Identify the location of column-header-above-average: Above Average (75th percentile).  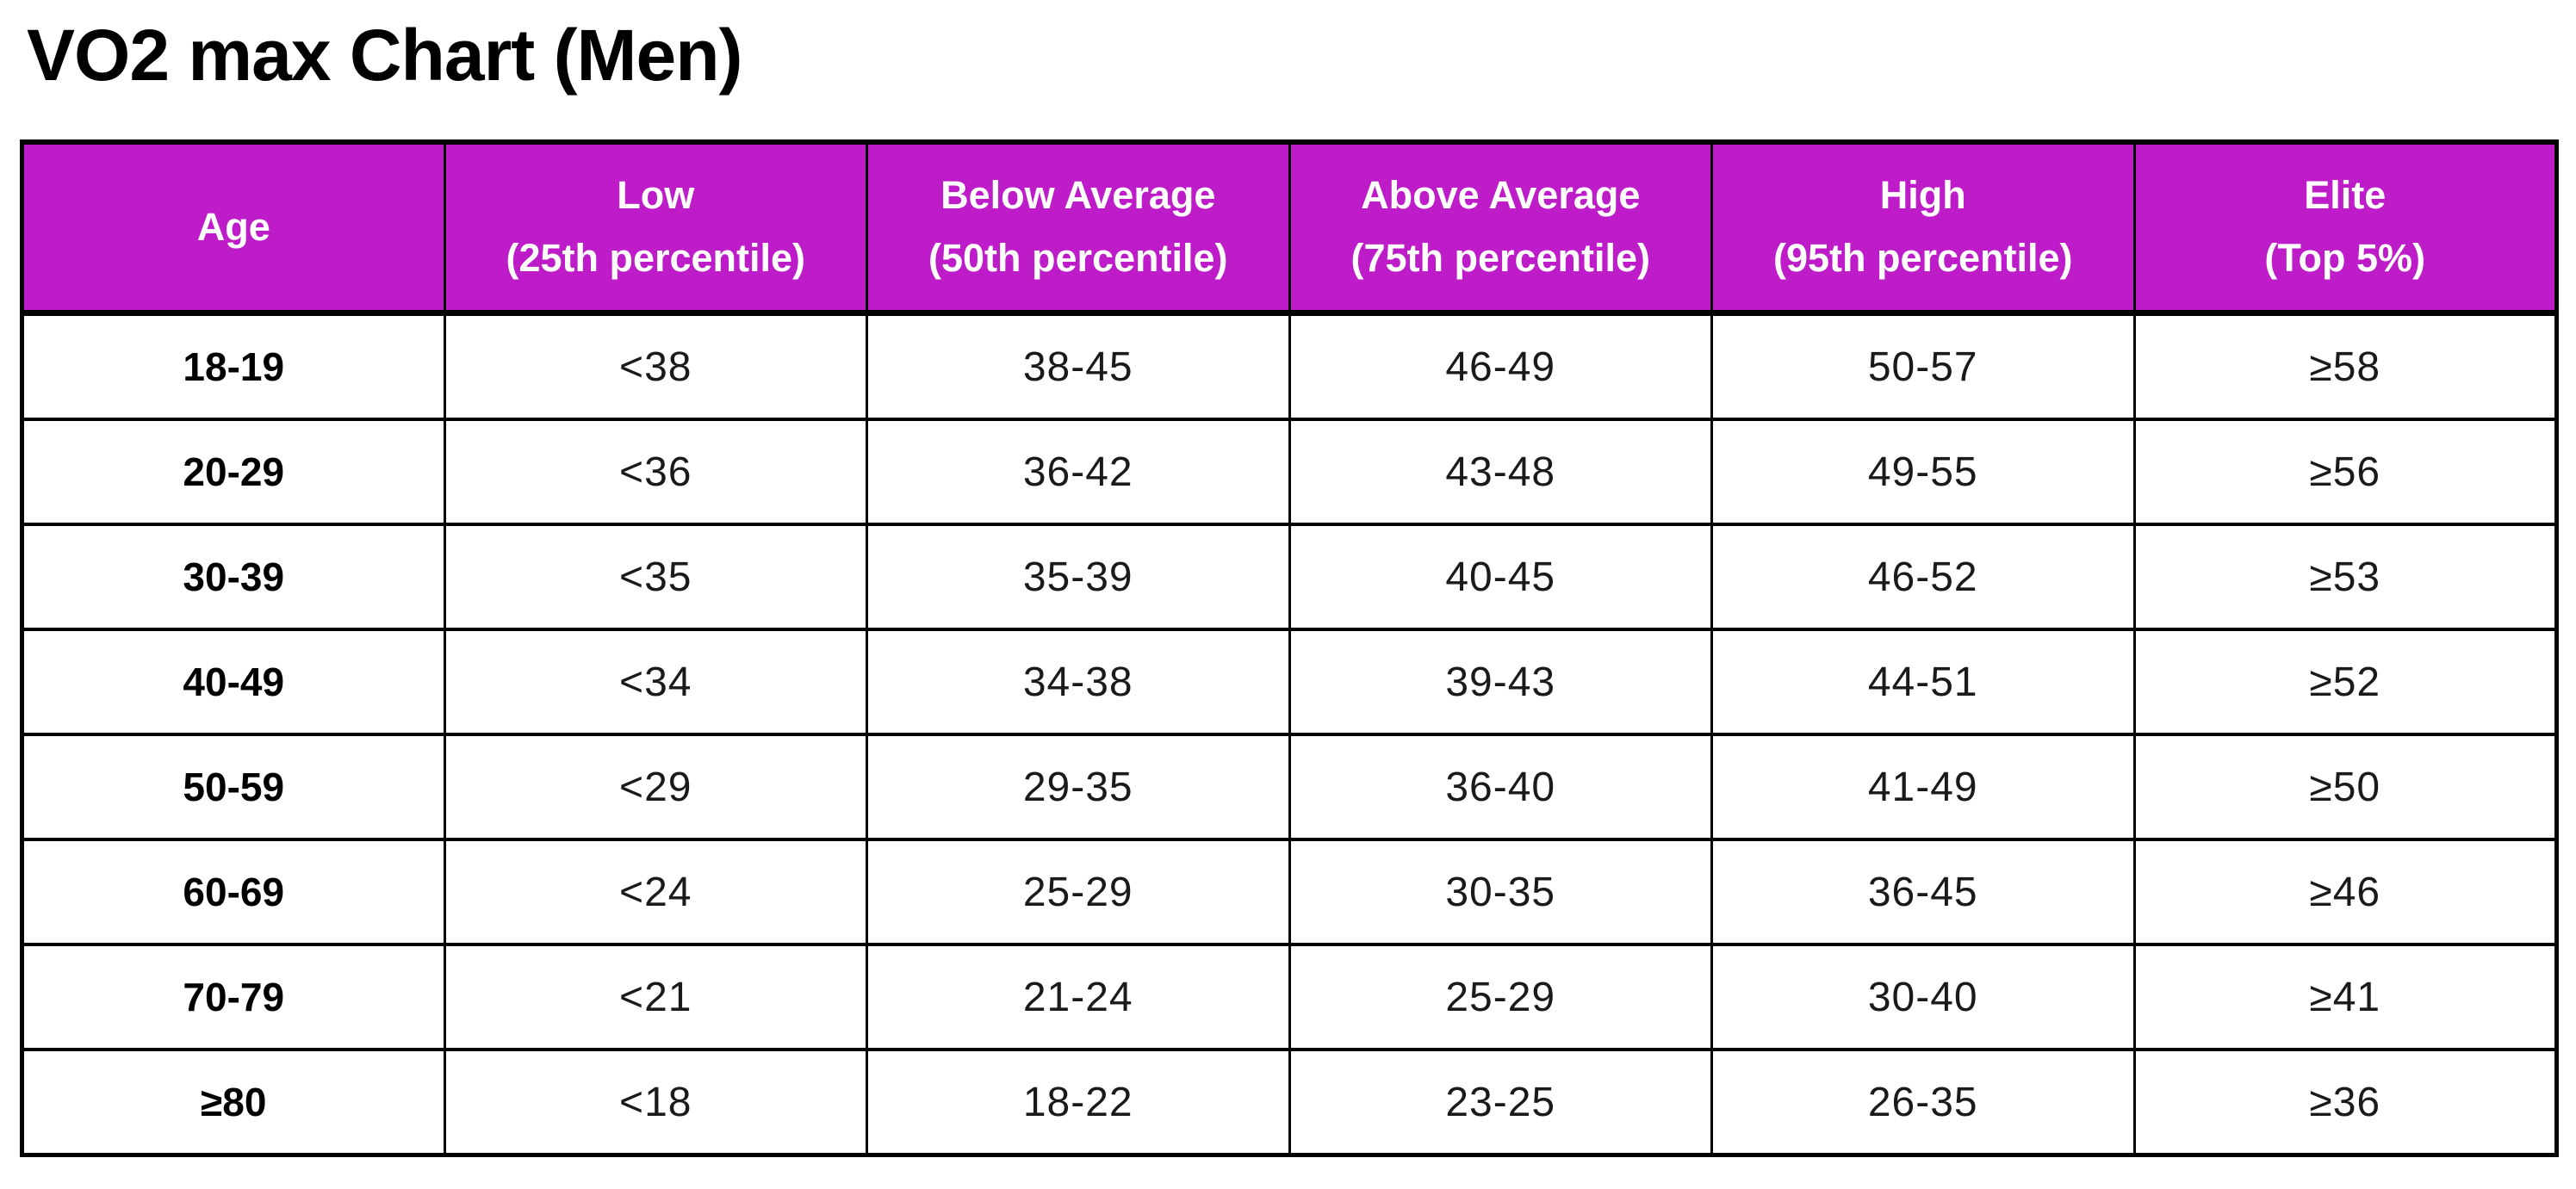
(1500, 228).